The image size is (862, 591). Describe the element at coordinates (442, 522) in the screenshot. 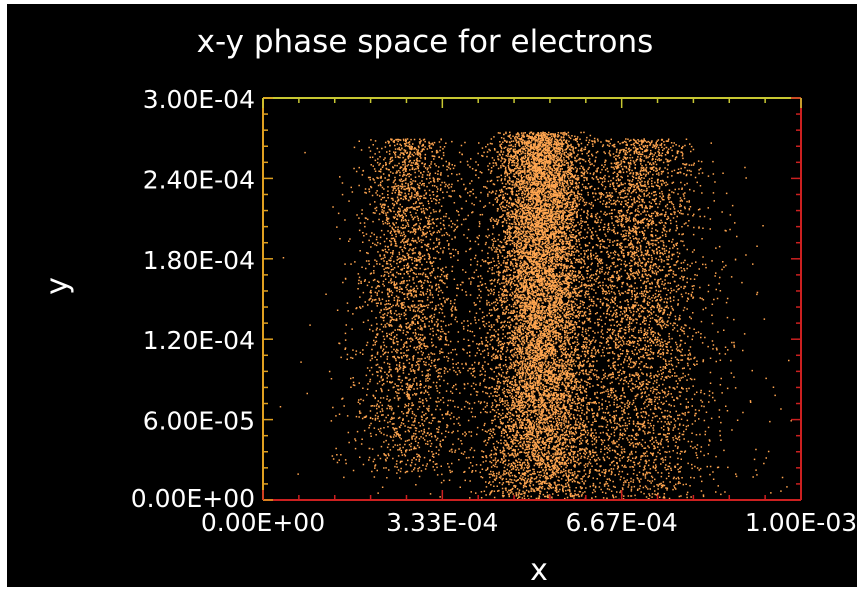

I see `x-tick-label: 3.33E-04` at that location.